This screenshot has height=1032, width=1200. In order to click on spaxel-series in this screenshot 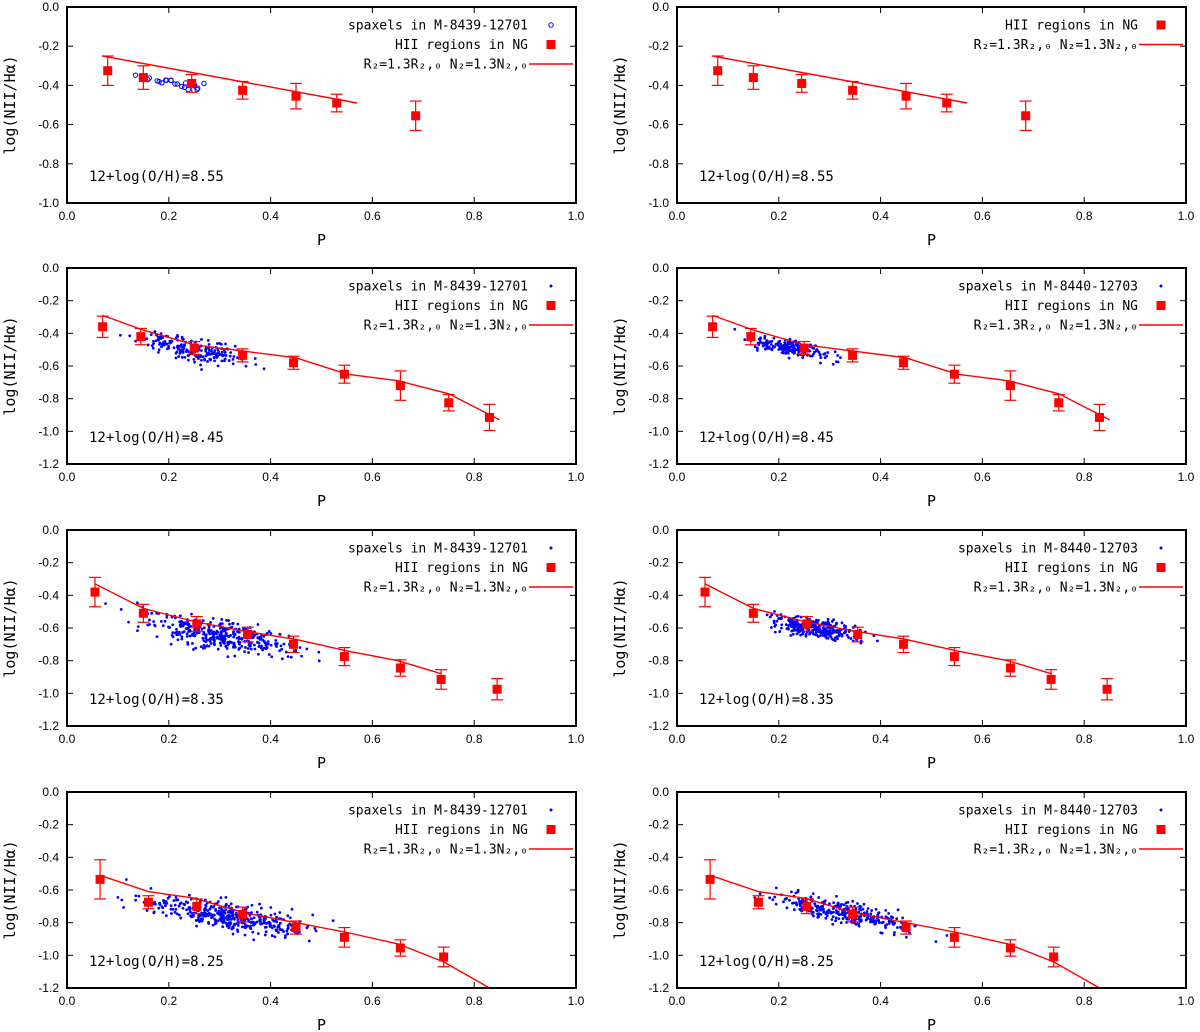, I will do `click(822, 627)`.